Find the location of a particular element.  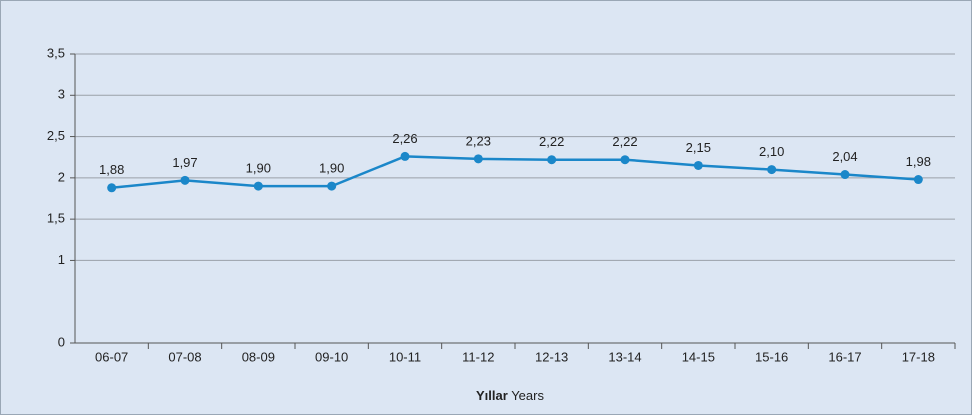

y-tick-label: 2,5 is located at coordinates (56, 135).